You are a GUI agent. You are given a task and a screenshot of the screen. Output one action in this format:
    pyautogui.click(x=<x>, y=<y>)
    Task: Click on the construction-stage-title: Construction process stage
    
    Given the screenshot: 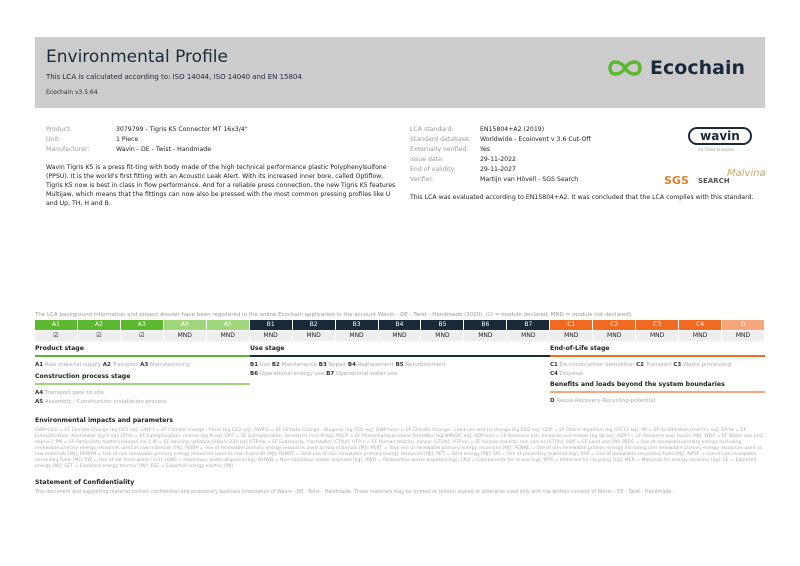 What is the action you would take?
    pyautogui.click(x=83, y=376)
    